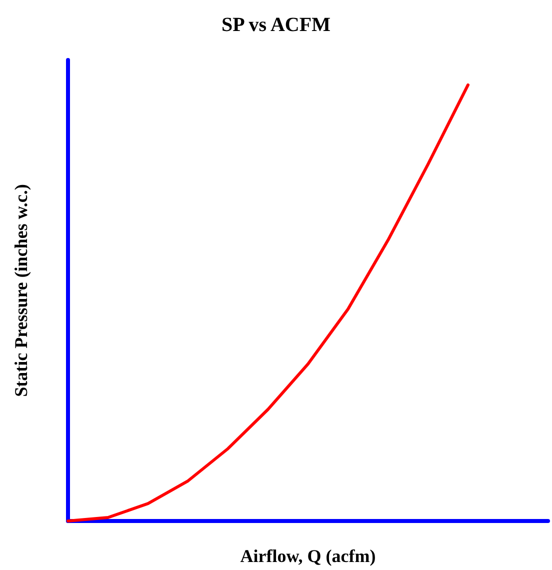 The image size is (552, 570). What do you see at coordinates (276, 25) in the screenshot?
I see `chart-title: SP vs ACFM` at bounding box center [276, 25].